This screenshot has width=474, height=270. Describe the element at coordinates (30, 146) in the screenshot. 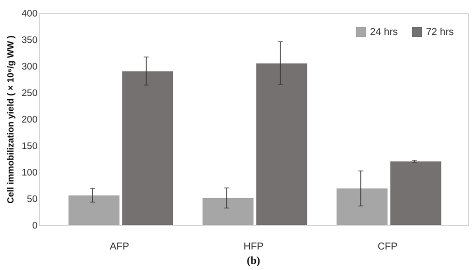

I see `y-tick-label: 150` at that location.